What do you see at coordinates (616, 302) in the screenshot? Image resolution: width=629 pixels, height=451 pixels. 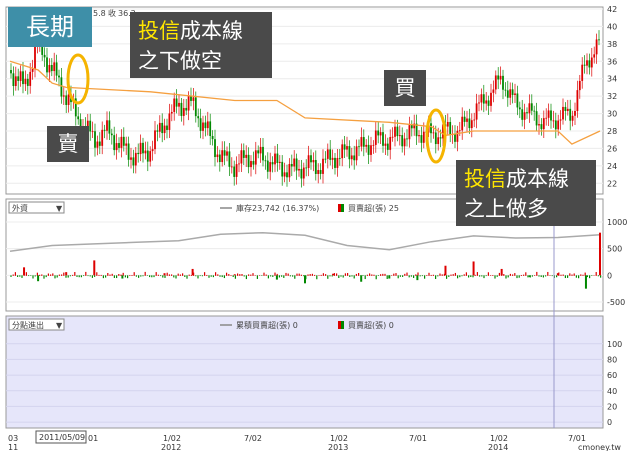 I see `foreign-y-tick-label: -500` at bounding box center [616, 302].